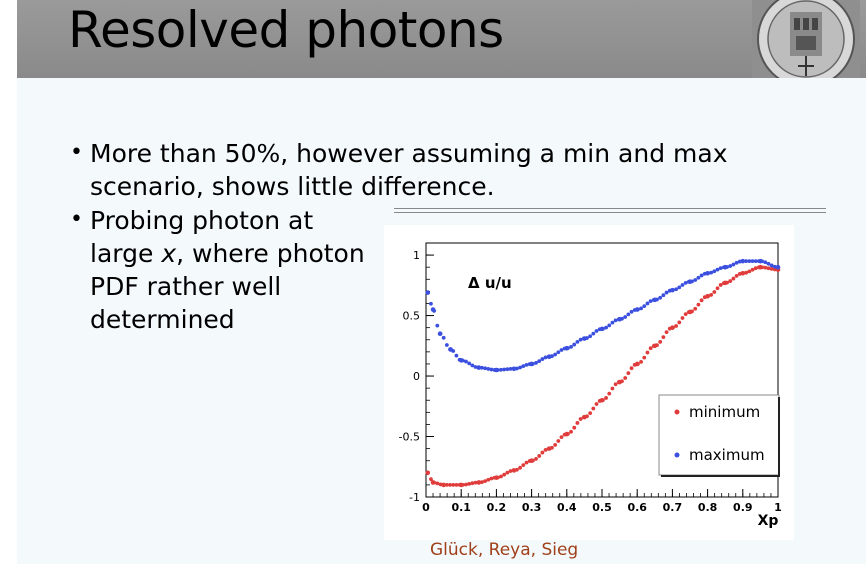  What do you see at coordinates (610, 212) in the screenshot?
I see `divider-line` at bounding box center [610, 212].